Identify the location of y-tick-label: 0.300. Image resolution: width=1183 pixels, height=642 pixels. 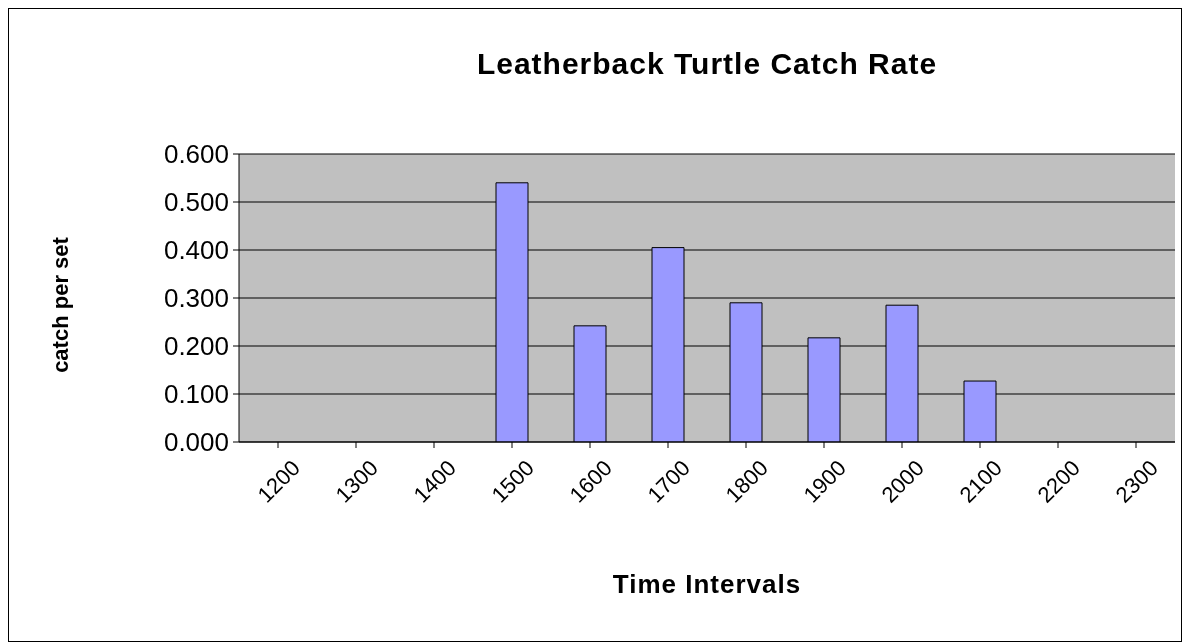
(196, 298).